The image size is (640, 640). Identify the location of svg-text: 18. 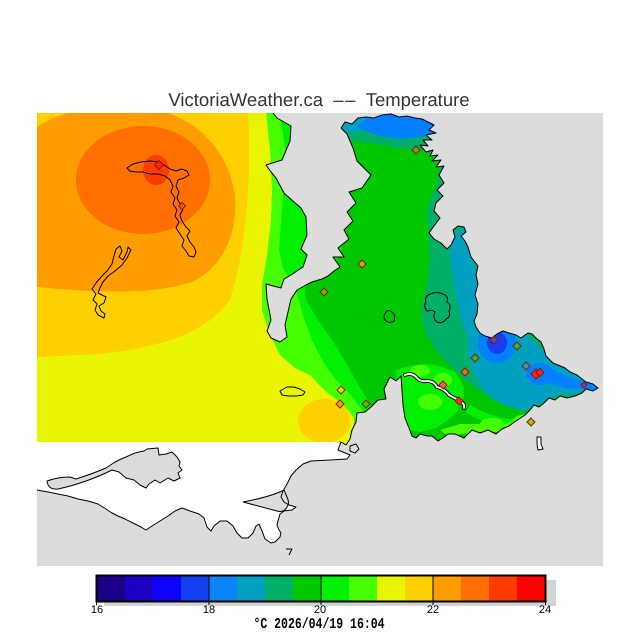
(209, 610).